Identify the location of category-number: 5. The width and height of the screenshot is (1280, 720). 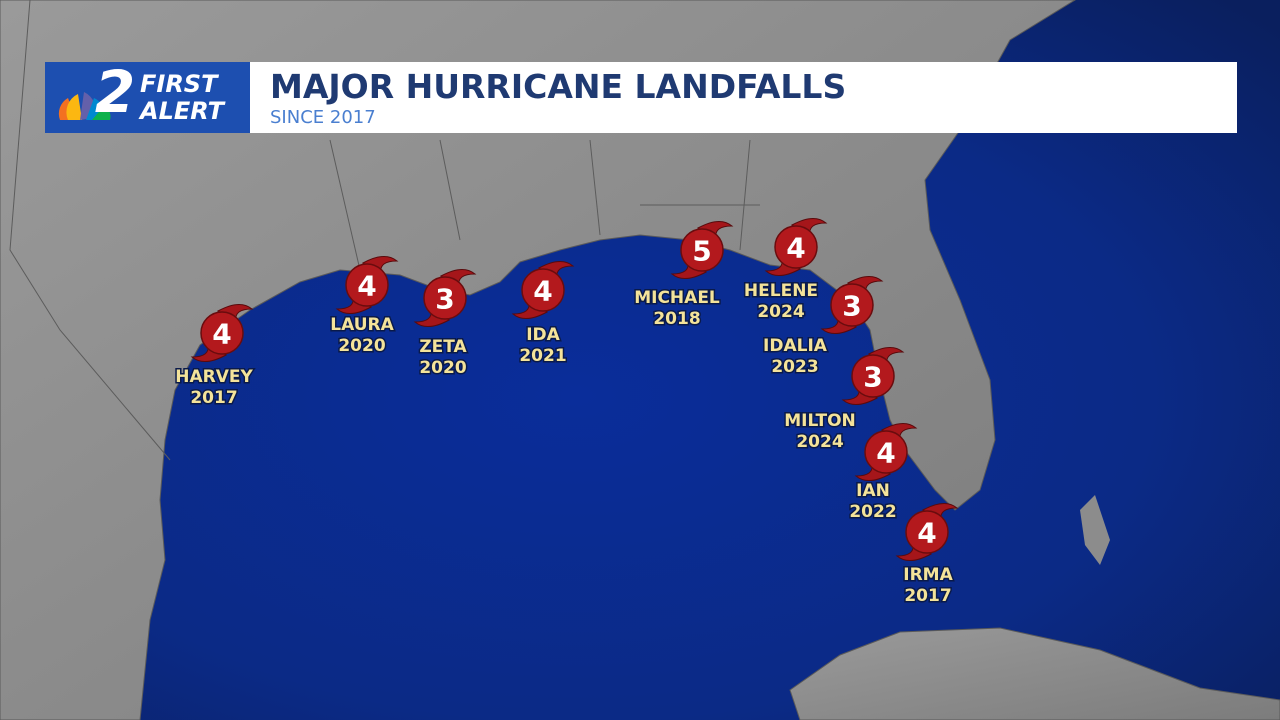
(701, 251).